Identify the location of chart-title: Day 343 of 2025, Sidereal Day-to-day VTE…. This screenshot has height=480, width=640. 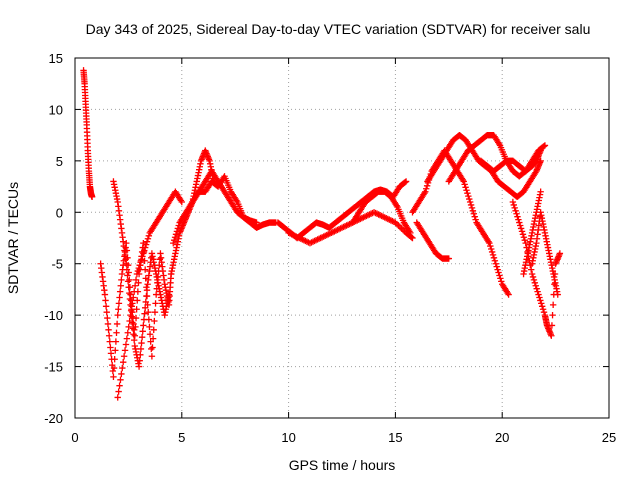
(338, 29).